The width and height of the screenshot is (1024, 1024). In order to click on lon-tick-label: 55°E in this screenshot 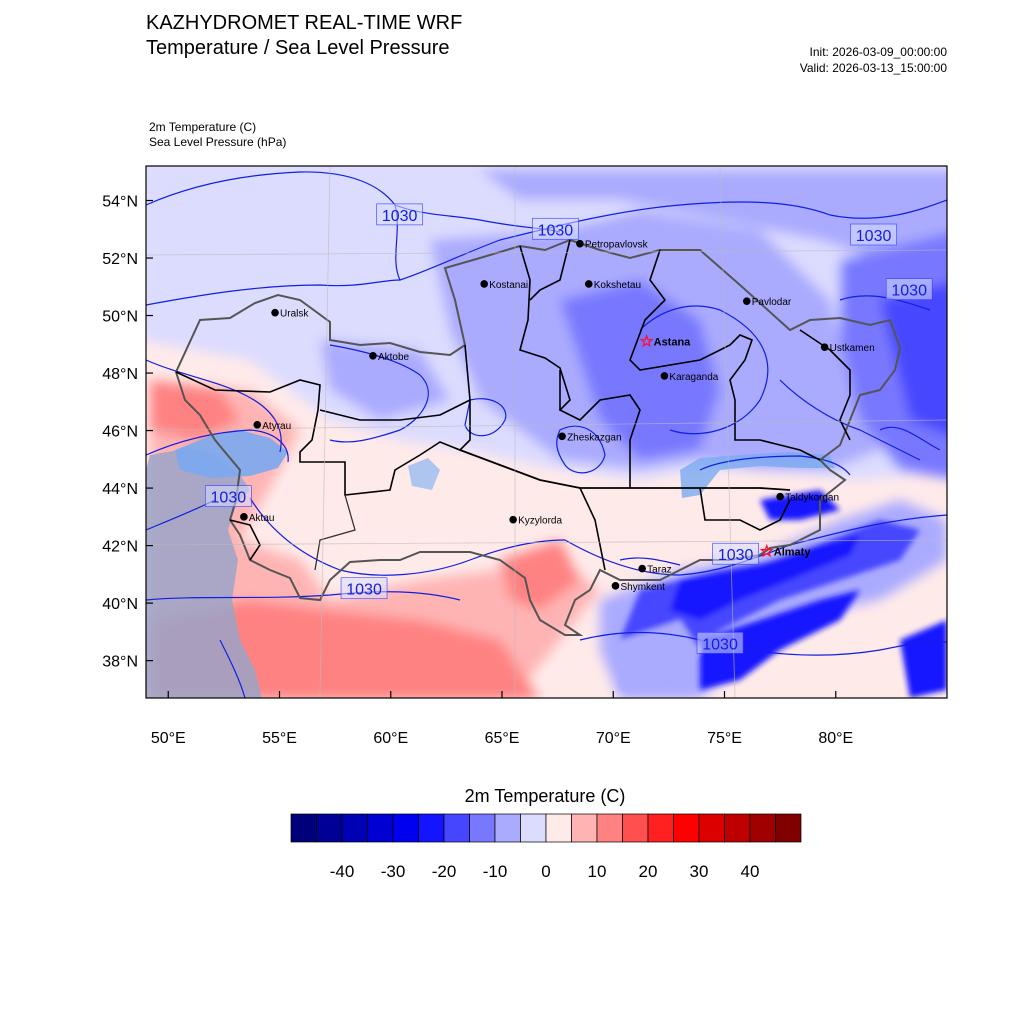, I will do `click(279, 738)`.